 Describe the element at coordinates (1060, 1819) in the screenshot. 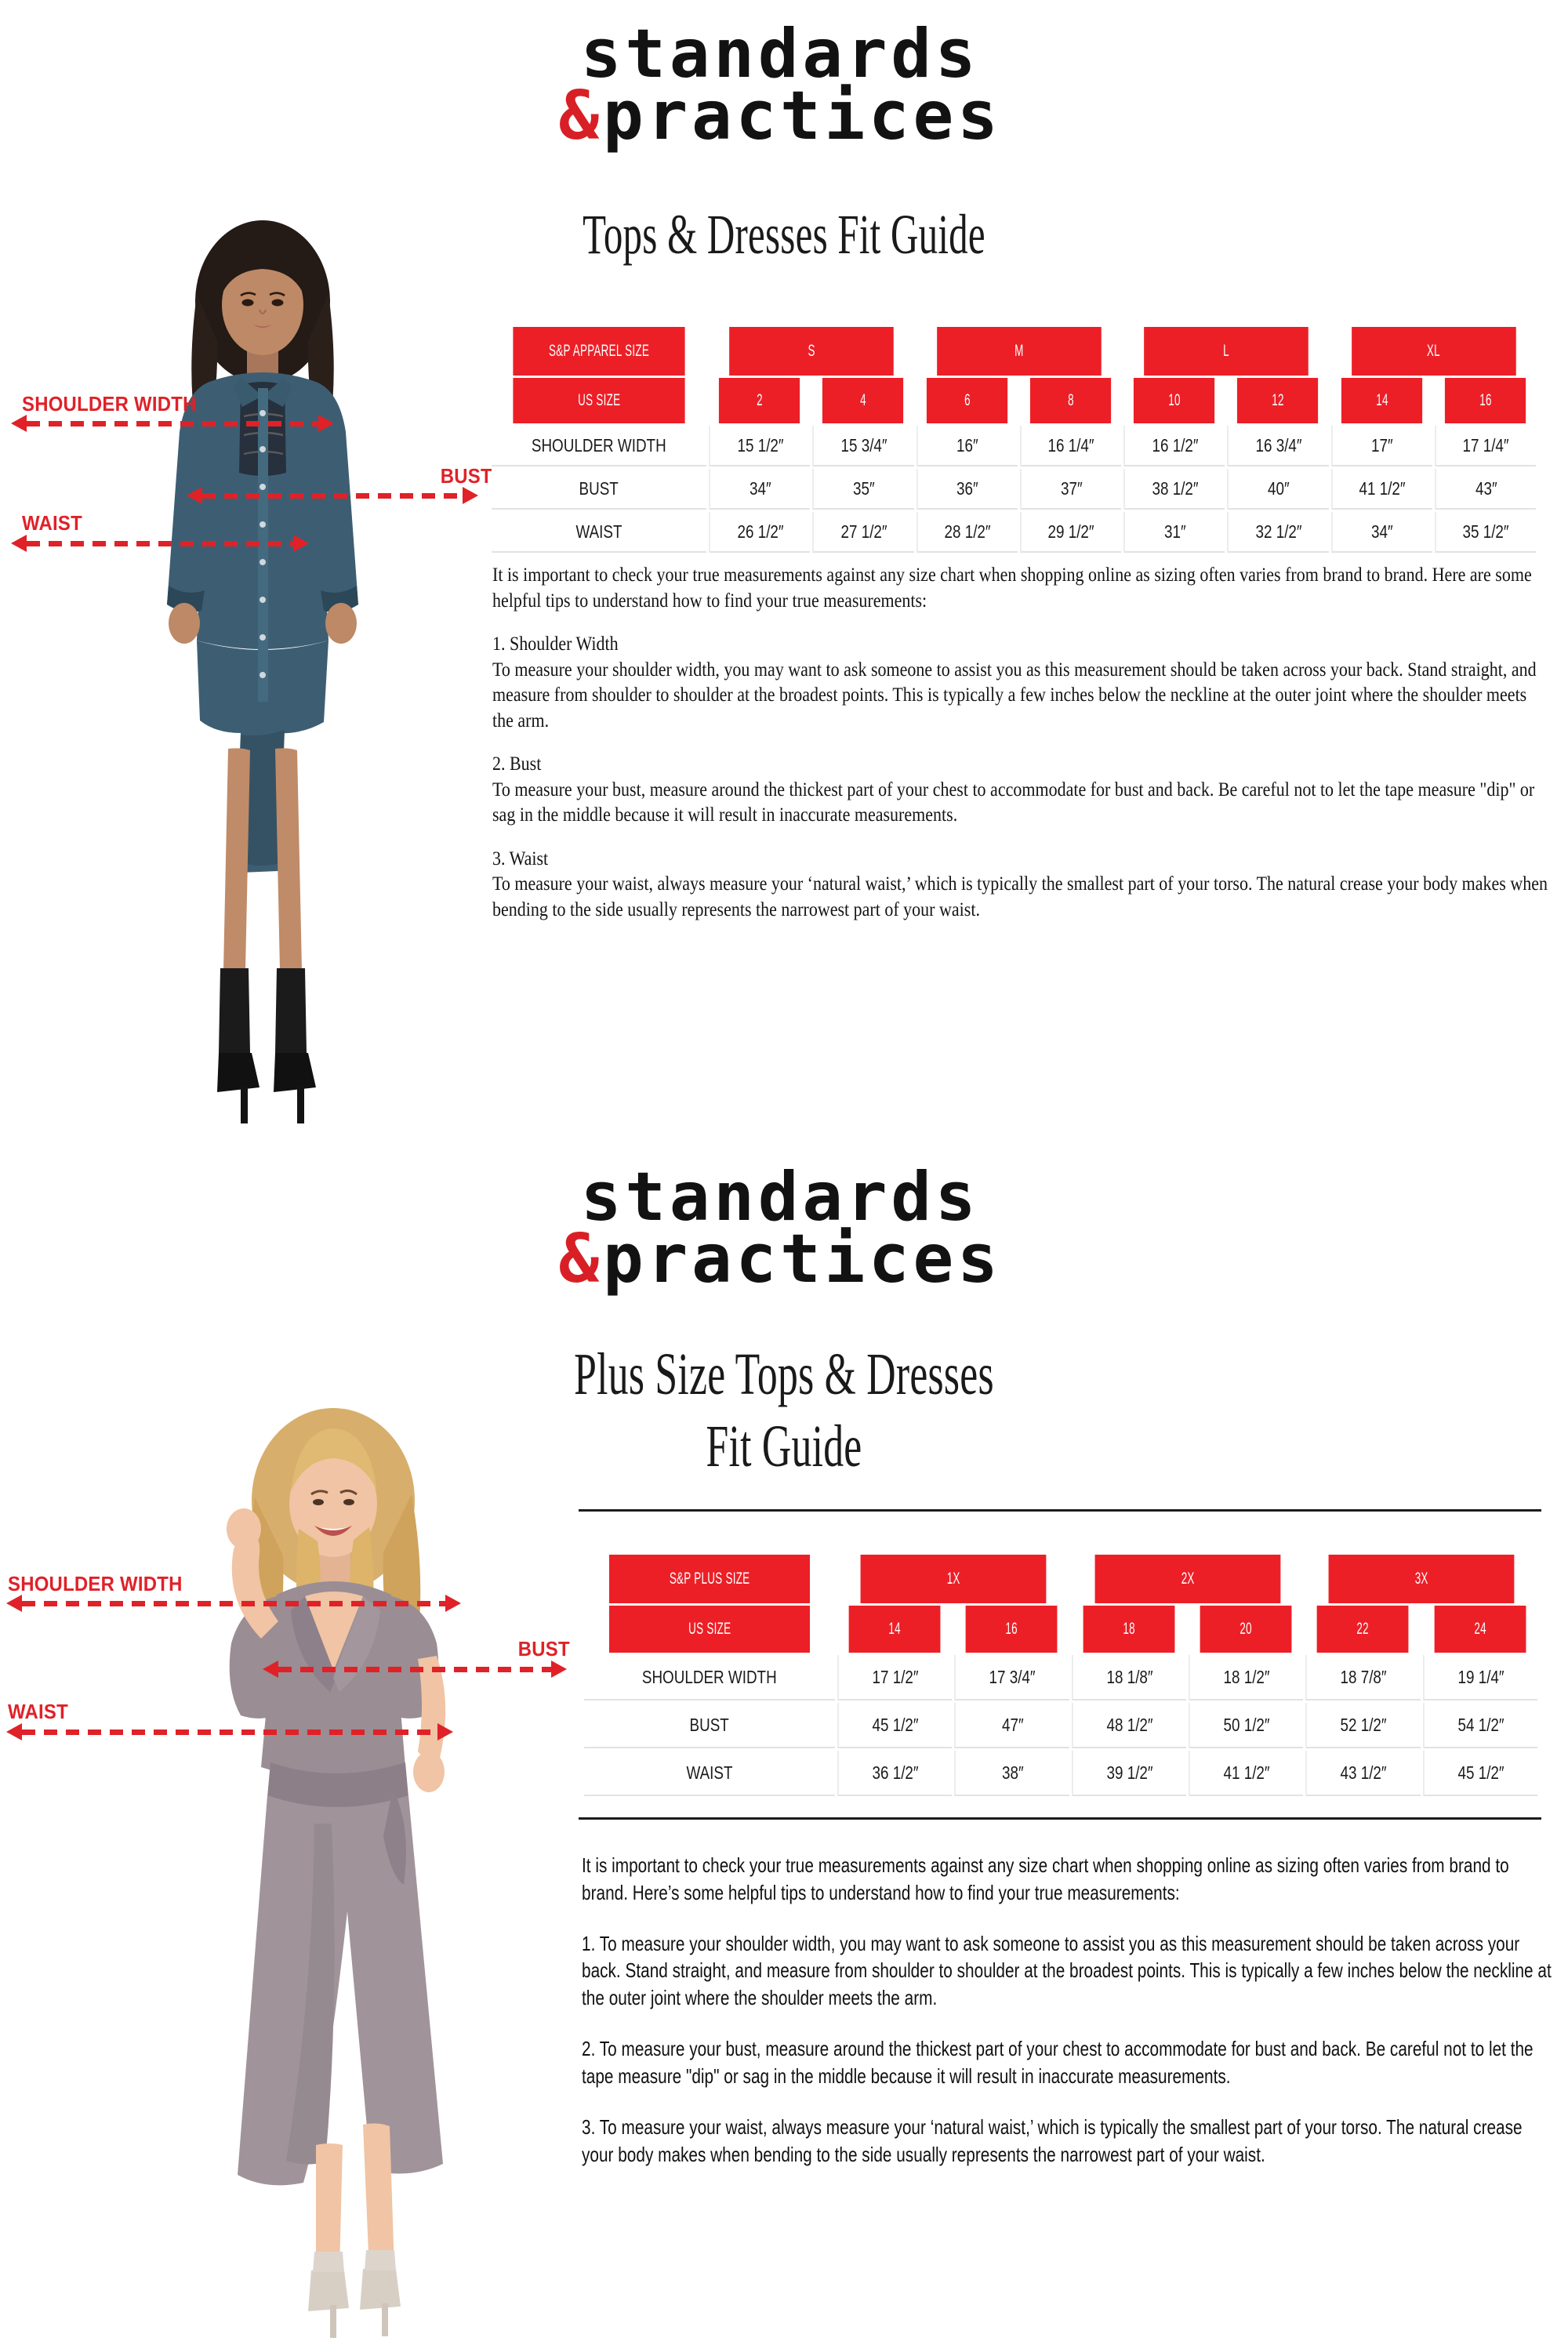

I see `divider-below-plus-table` at that location.